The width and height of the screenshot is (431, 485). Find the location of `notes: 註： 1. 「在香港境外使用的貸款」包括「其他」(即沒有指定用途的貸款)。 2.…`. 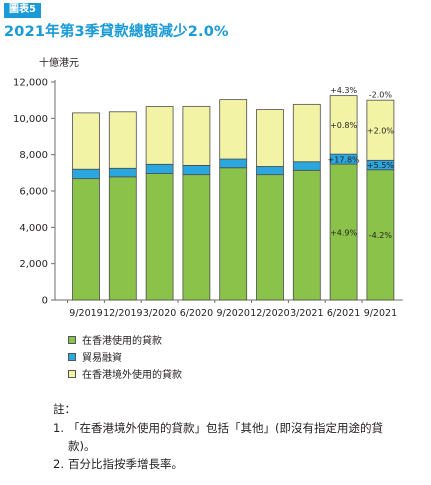

notes: 註： 1. 「在香港境外使用的貸款」包括「其他」(即沒有指定用途的貸款)。 2.… is located at coordinates (230, 436).